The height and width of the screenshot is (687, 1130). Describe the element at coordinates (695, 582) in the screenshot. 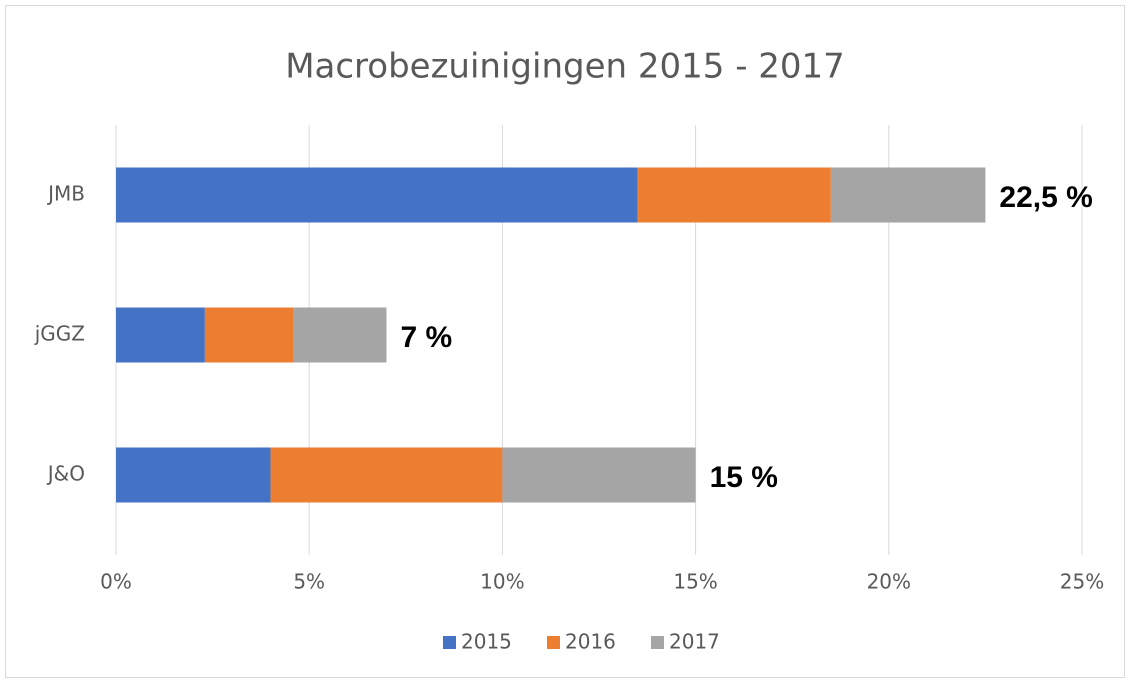

I see `x-tick-label: 15%` at that location.